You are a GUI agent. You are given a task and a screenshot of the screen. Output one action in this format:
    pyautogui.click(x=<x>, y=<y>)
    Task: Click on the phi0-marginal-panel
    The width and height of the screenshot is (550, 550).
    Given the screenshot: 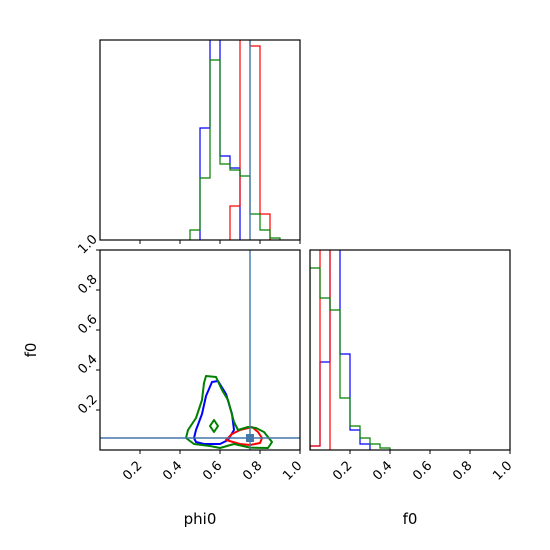 What is the action you would take?
    pyautogui.click(x=200, y=141)
    